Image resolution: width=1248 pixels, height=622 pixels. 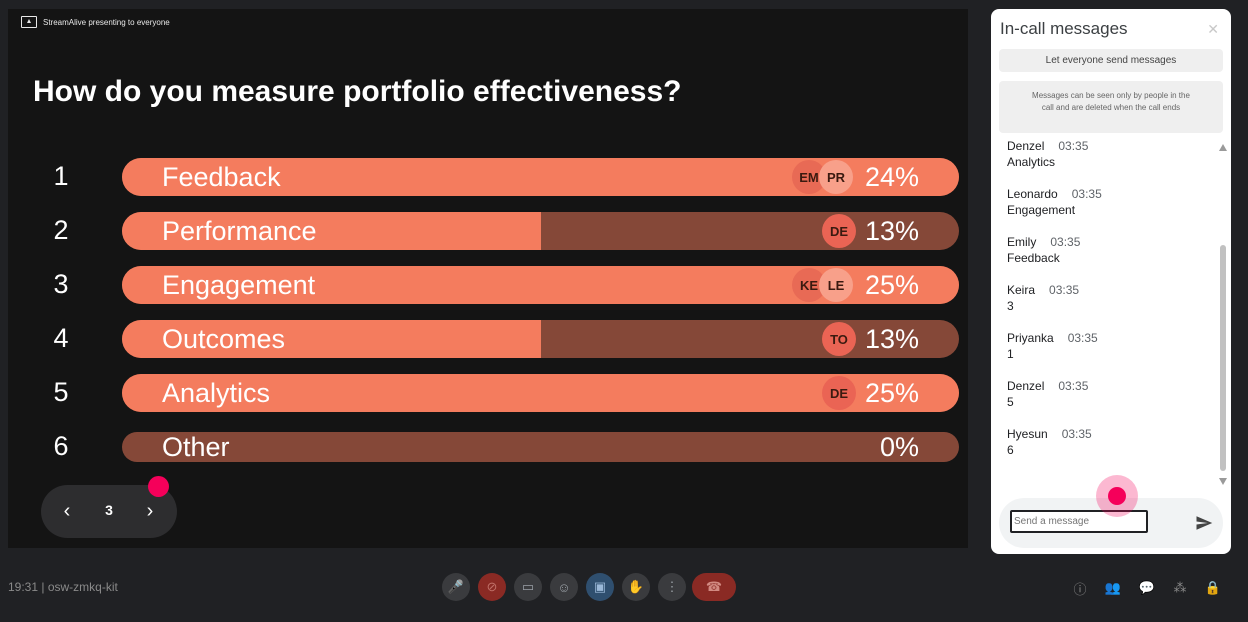 I want to click on poll-option-percent: 0%, so click(x=899, y=447).